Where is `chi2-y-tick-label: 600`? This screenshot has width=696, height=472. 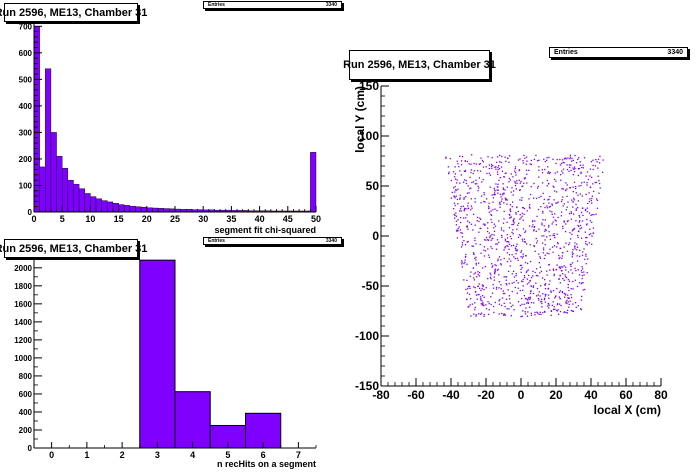
chi2-y-tick-label: 600 is located at coordinates (26, 53).